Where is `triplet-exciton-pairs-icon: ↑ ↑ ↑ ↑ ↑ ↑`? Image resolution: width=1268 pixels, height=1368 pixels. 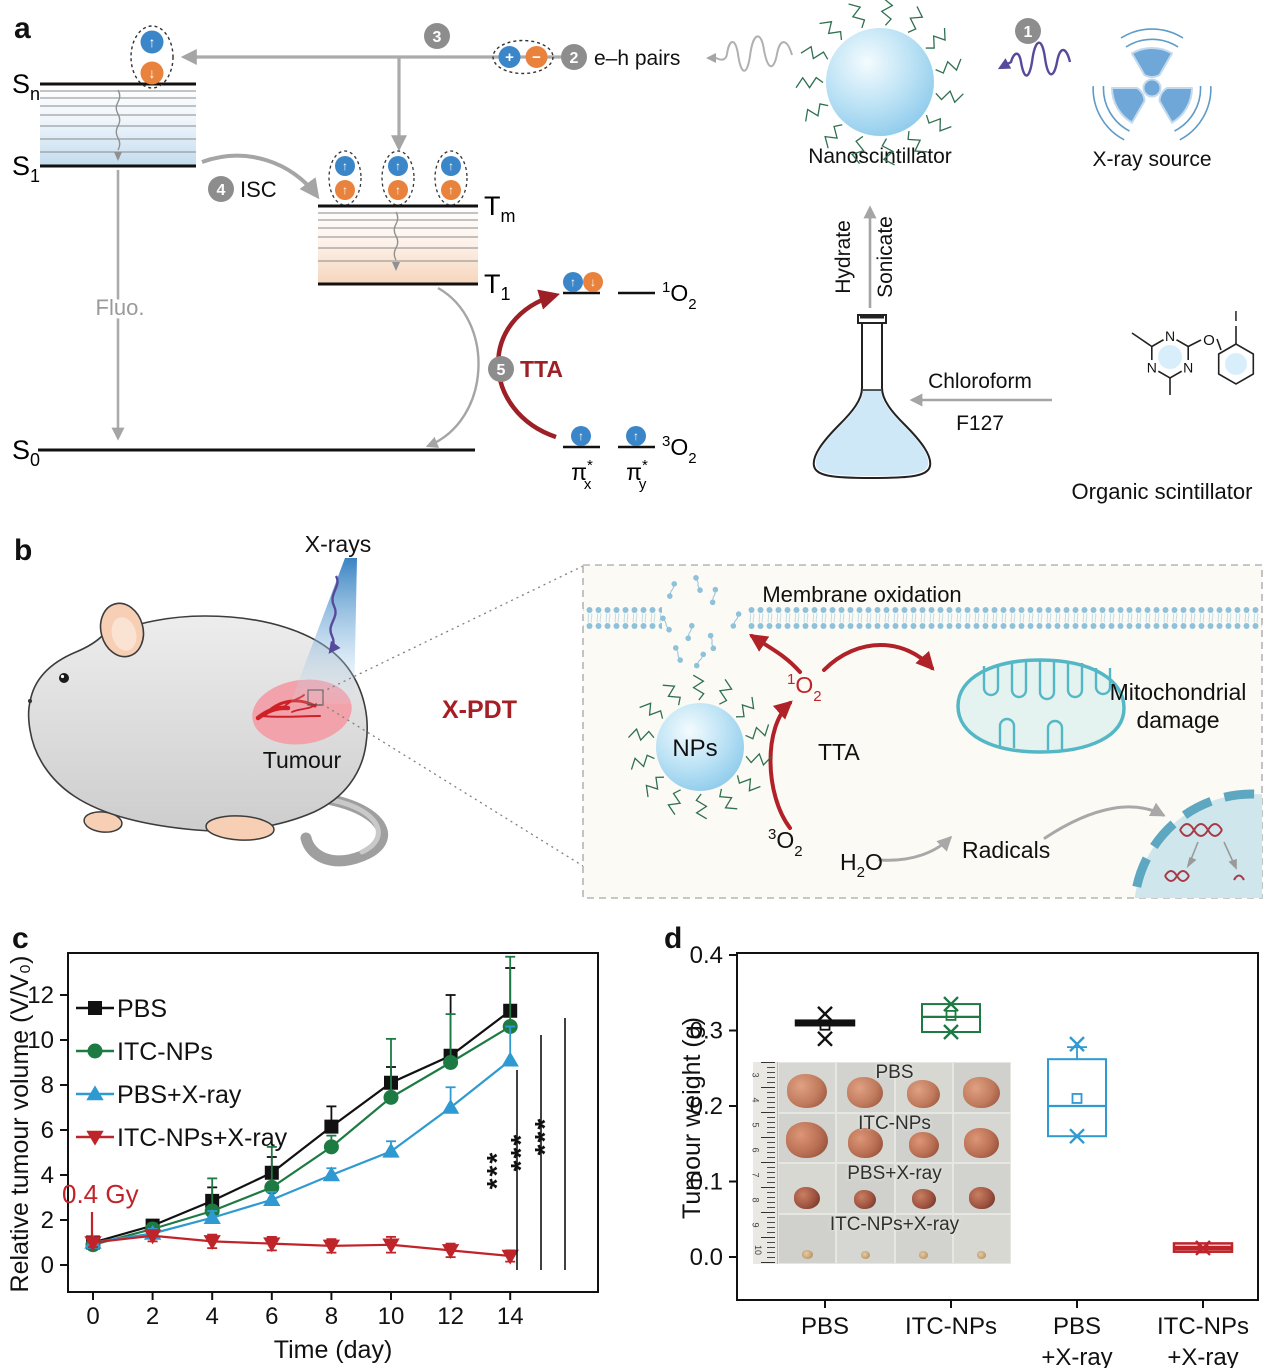
triplet-exciton-pairs-icon: ↑ ↑ ↑ ↑ ↑ ↑ is located at coordinates (398, 178).